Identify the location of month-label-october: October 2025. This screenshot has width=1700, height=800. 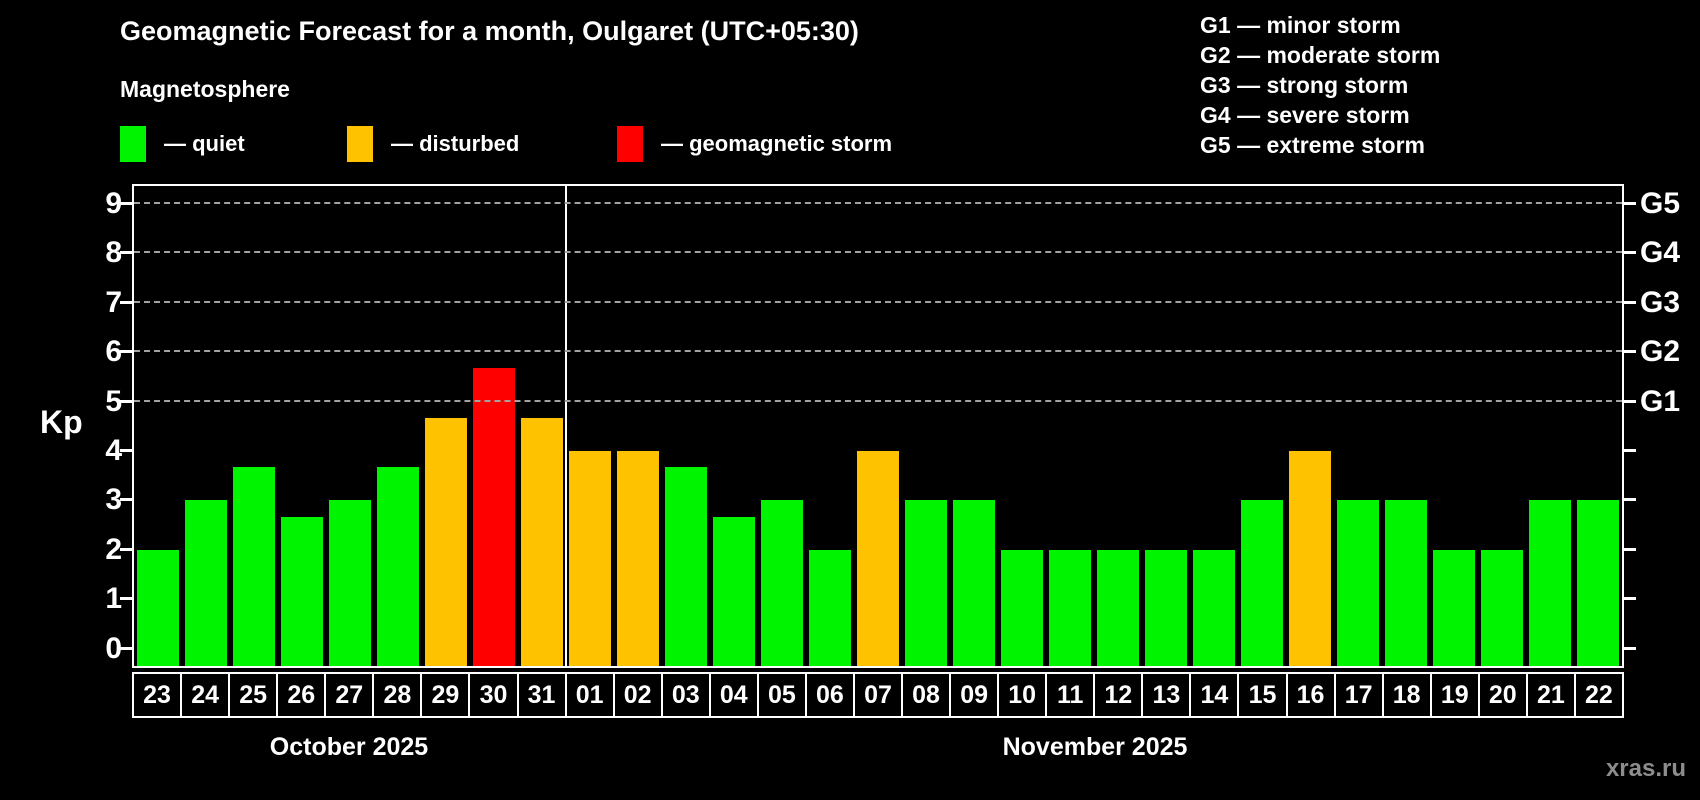
(349, 747).